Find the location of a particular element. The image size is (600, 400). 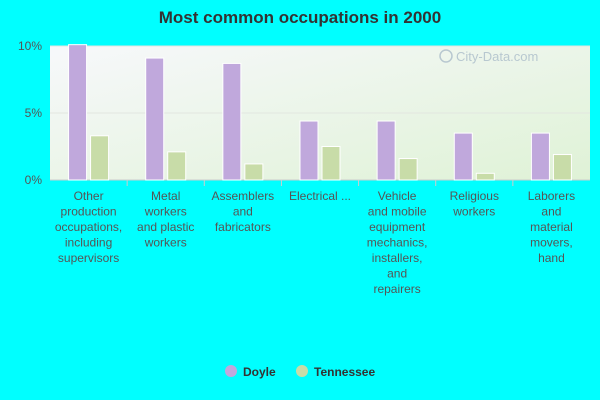

x-category-label: Assemblers and fabricators is located at coordinates (243, 211).